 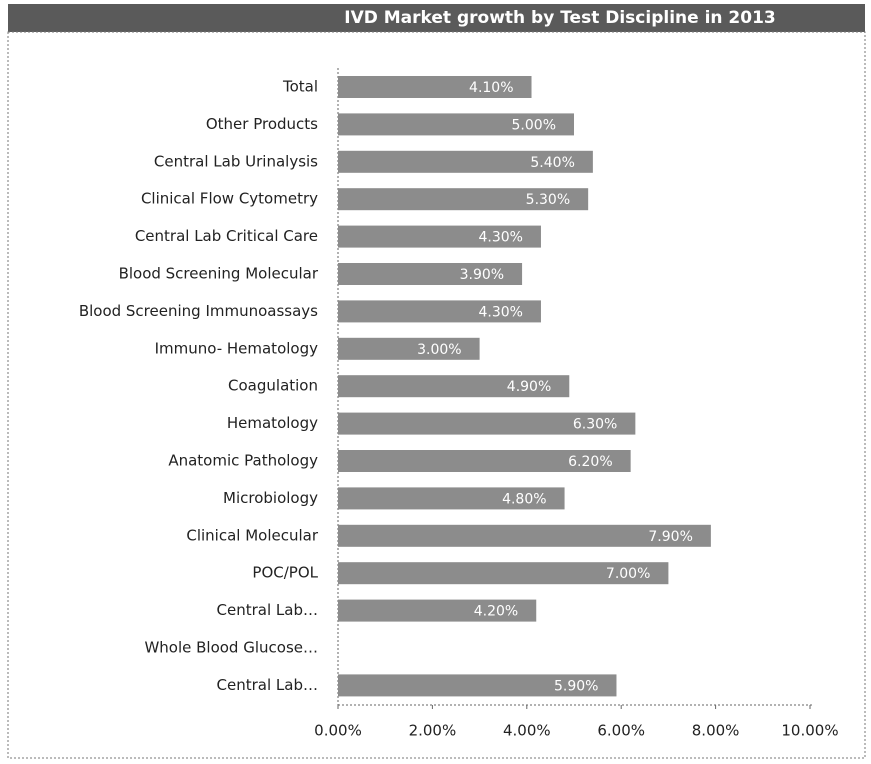 I want to click on x-tick-label: 6.00%, so click(x=621, y=731).